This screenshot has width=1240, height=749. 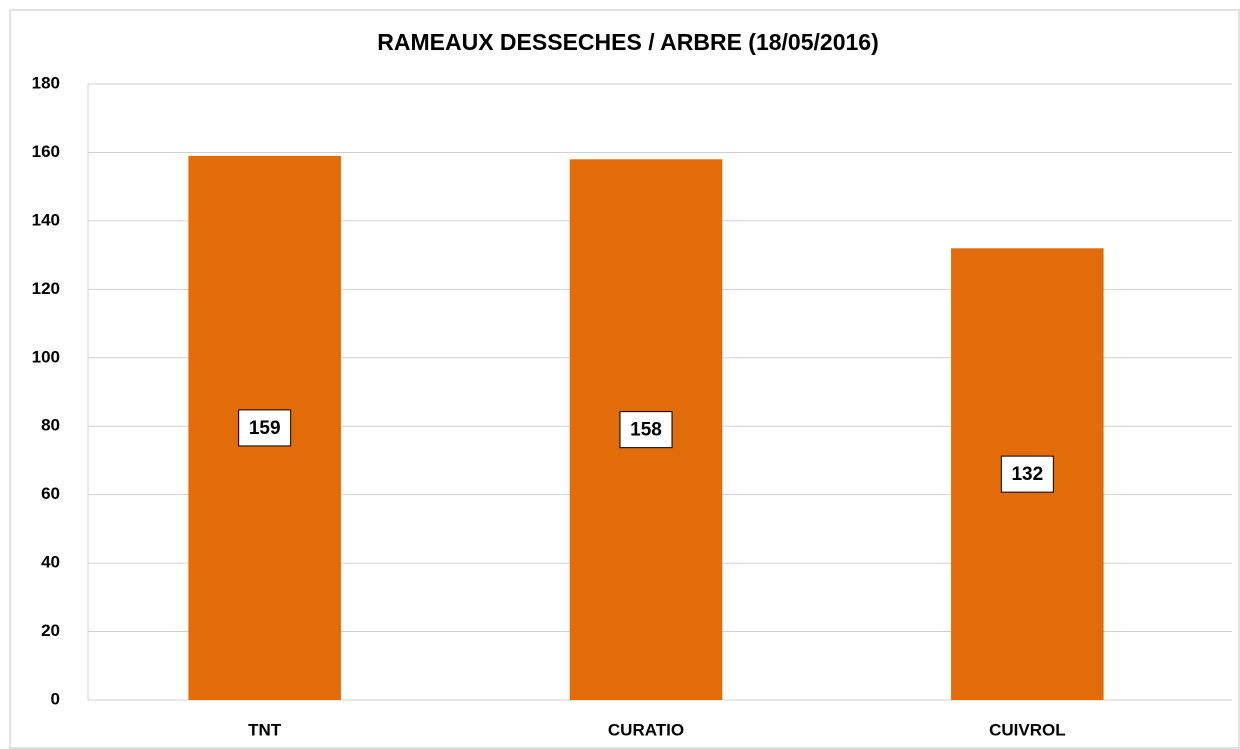 I want to click on x-tick-label: TNT, so click(x=265, y=729).